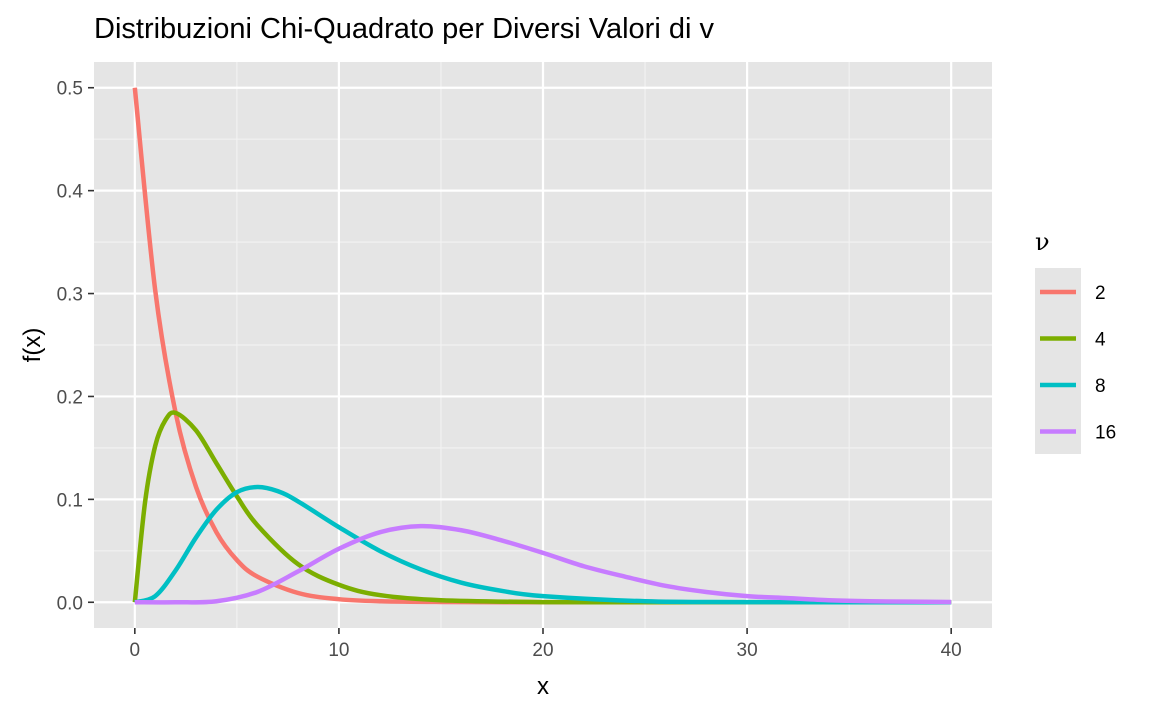 The width and height of the screenshot is (1152, 711). What do you see at coordinates (75, 346) in the screenshot?
I see `y-axis: 0.0 0.1 0.2 0.3 0.4 0.5` at bounding box center [75, 346].